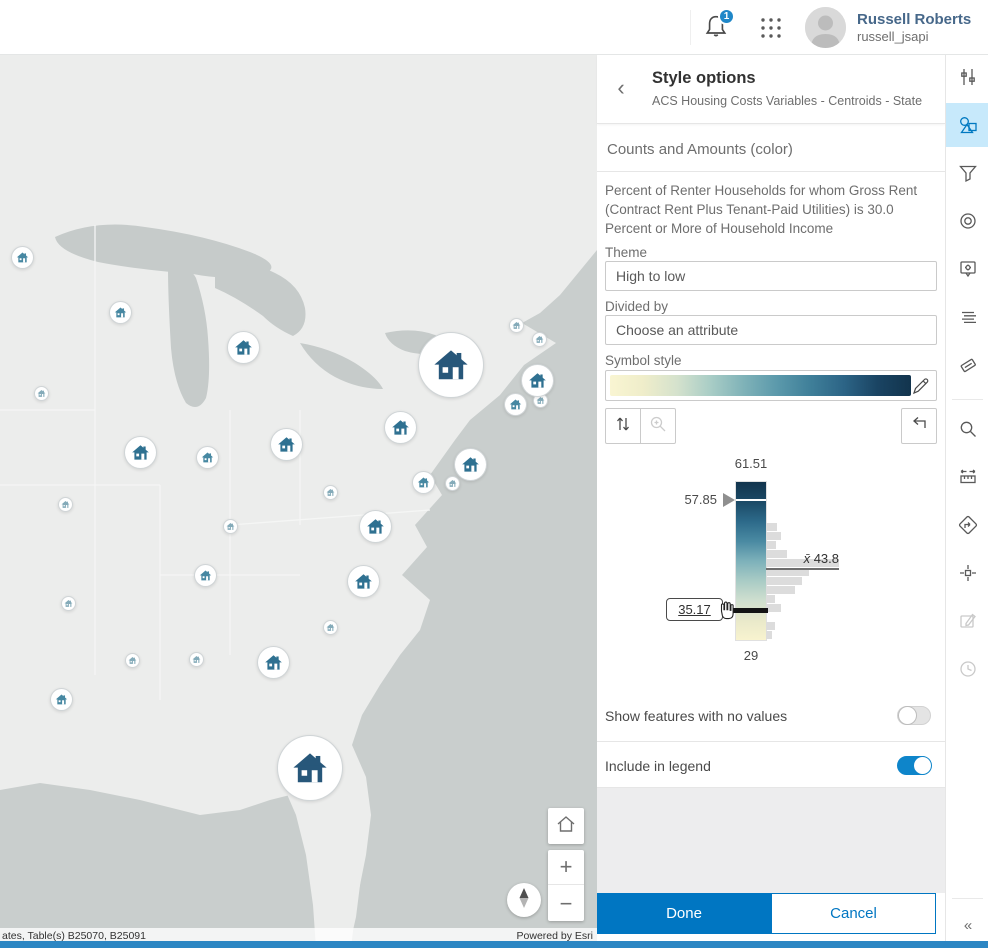 The width and height of the screenshot is (988, 948). I want to click on undo-arrow-icon, so click(919, 426).